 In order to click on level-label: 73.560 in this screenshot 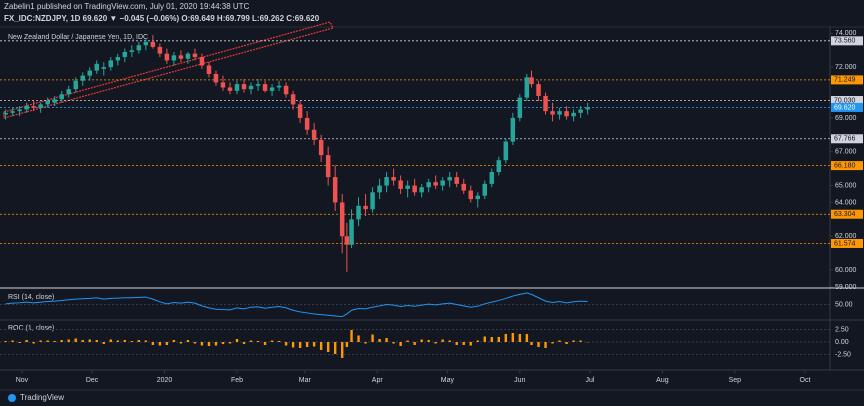, I will do `click(845, 41)`.